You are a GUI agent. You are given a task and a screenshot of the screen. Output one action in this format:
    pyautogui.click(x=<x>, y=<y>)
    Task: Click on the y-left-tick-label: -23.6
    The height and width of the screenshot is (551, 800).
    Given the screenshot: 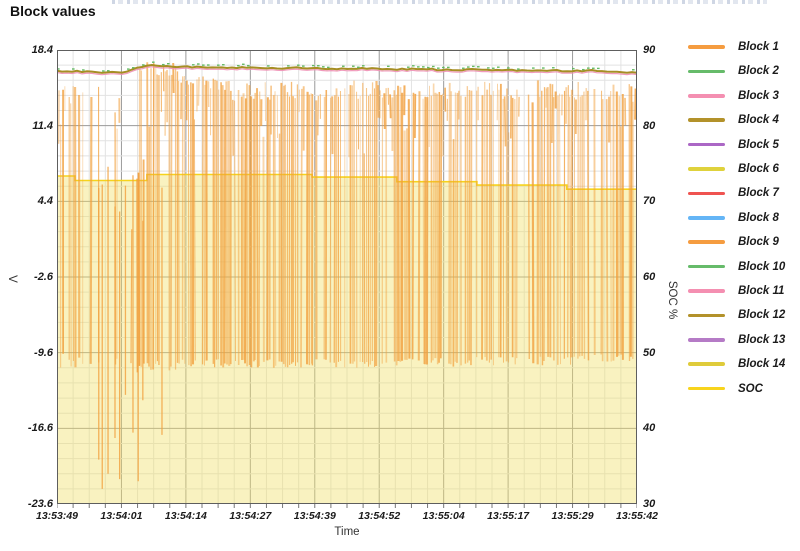 What is the action you would take?
    pyautogui.click(x=40, y=504)
    